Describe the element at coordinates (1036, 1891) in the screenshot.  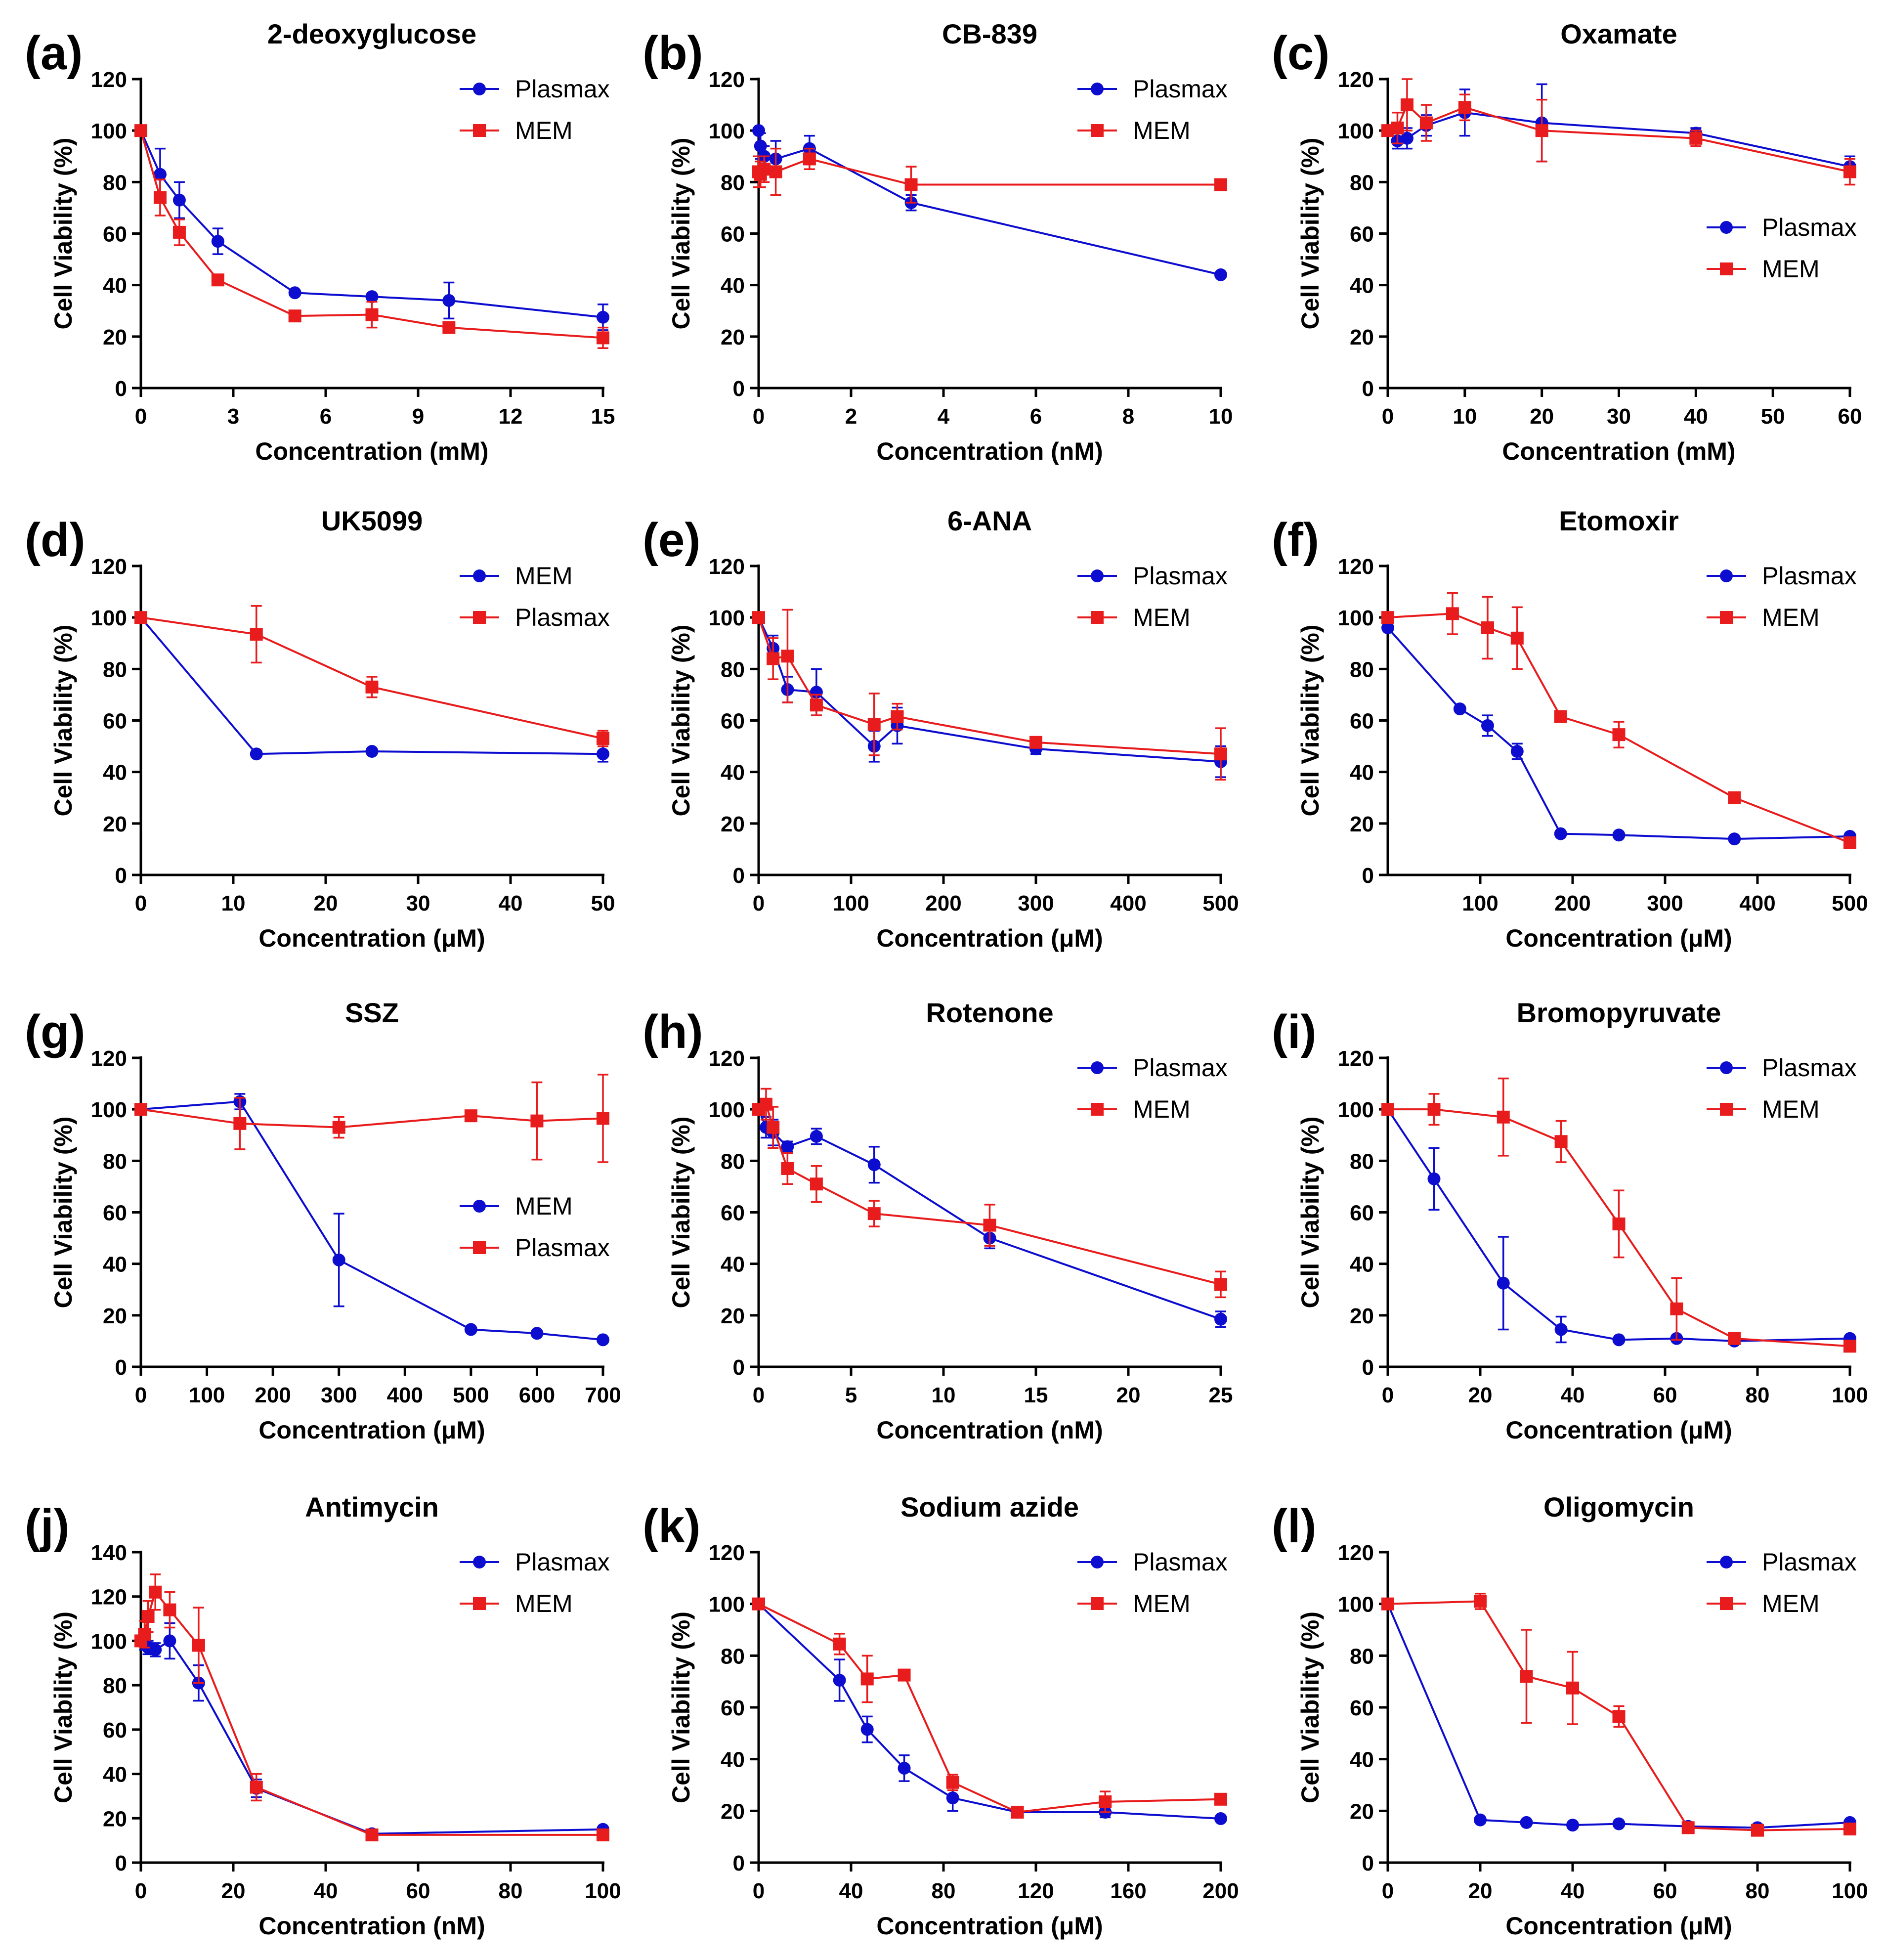
I see `x-tick-label: 120` at that location.